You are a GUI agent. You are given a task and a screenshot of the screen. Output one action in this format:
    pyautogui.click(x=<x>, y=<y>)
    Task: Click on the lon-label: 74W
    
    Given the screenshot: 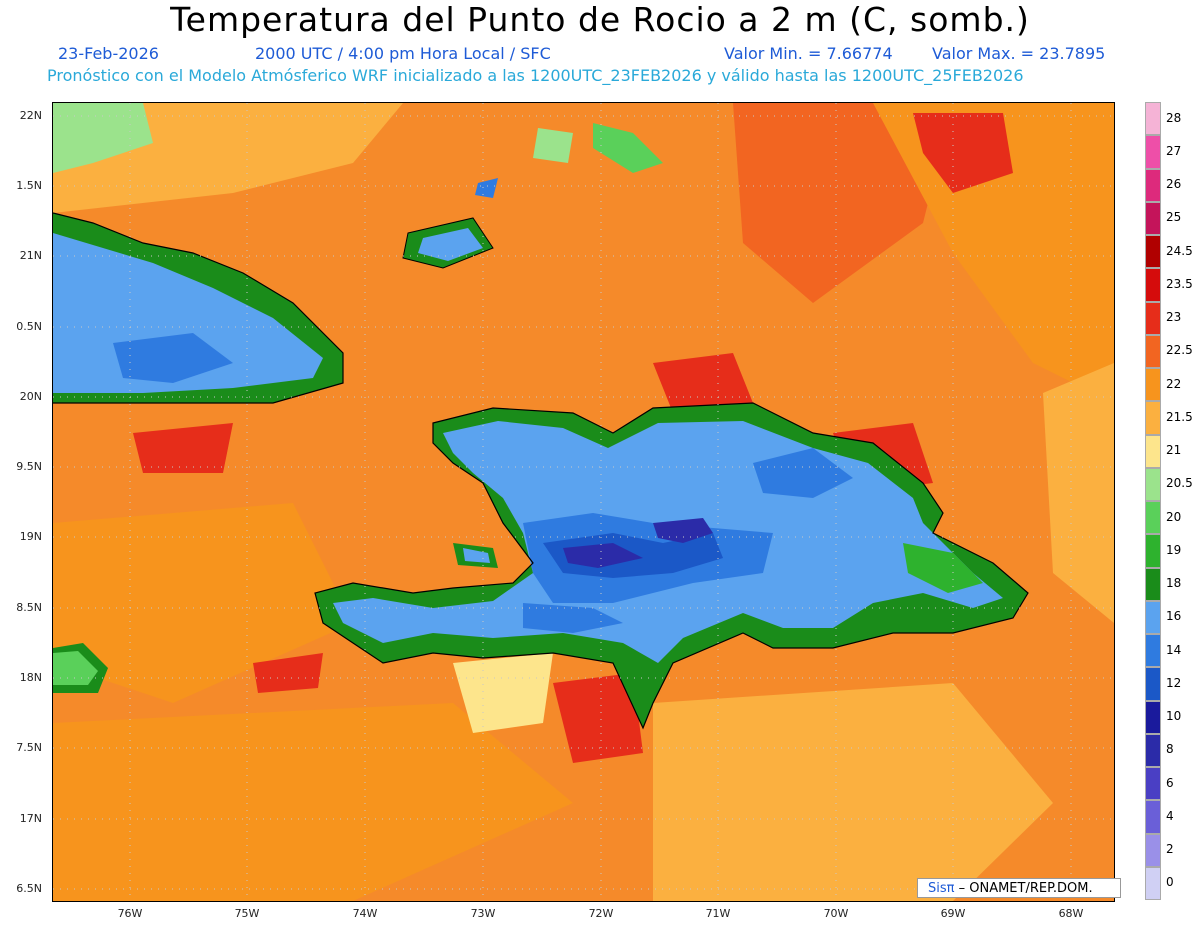 What is the action you would take?
    pyautogui.click(x=365, y=913)
    